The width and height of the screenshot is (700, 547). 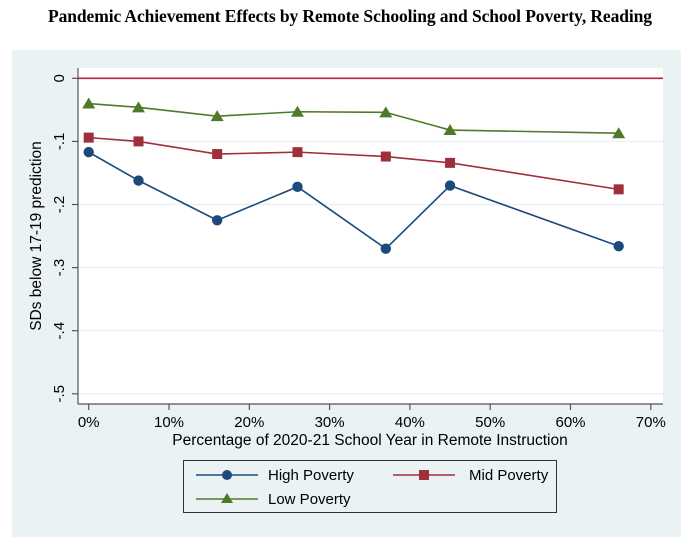 I want to click on y-tick-label: -.4, so click(x=59, y=331).